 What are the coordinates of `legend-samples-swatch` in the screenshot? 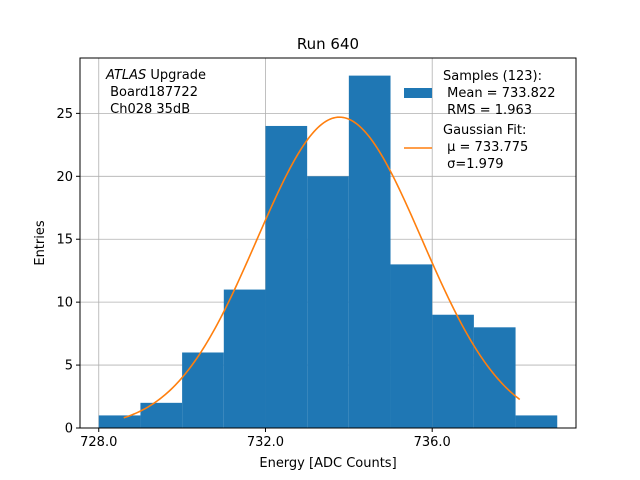 It's located at (418, 93).